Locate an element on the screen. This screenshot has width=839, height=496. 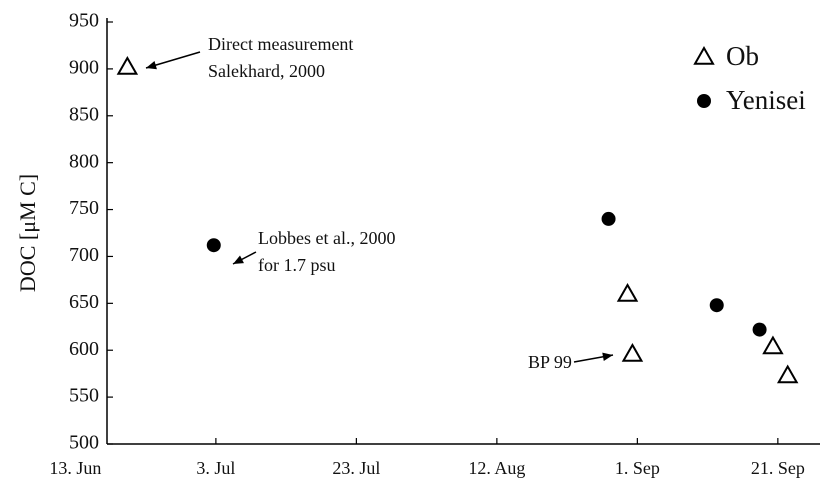
y-tick-label: 850 is located at coordinates (84, 114).